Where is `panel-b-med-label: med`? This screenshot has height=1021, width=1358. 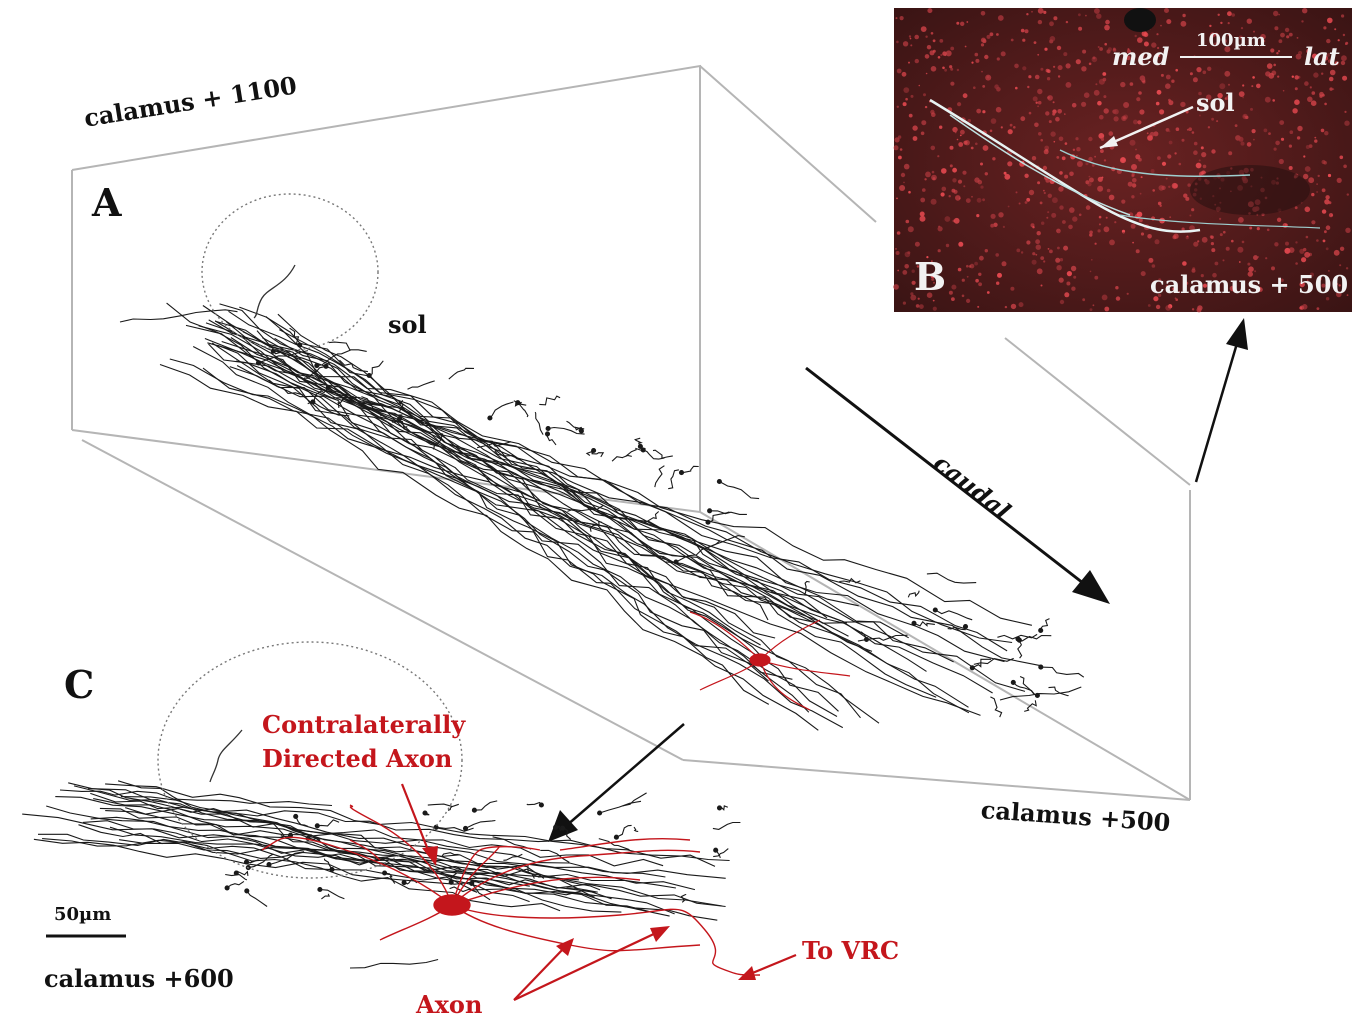 panel-b-med-label: med is located at coordinates (1141, 56).